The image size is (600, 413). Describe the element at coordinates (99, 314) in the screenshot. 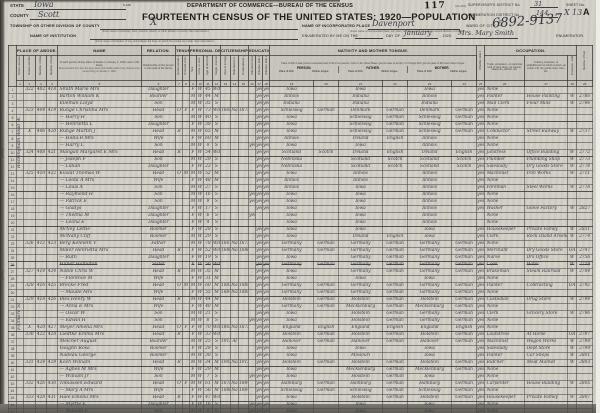

I see `cell: — Oscar W` at that location.